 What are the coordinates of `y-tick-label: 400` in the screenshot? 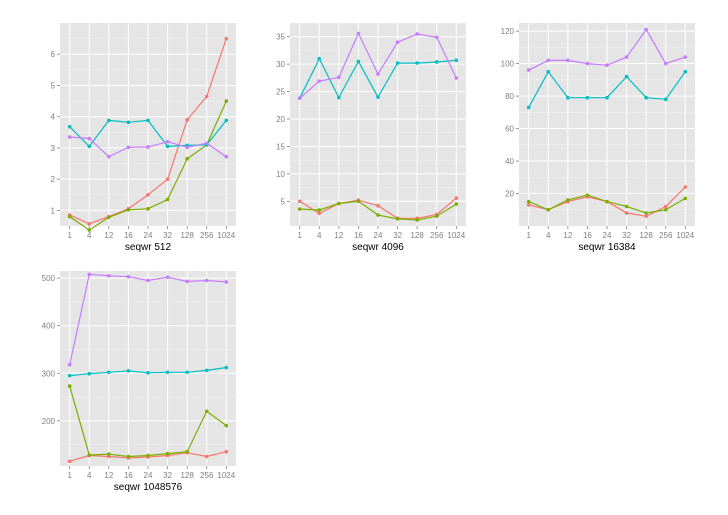 It's located at (49, 326).